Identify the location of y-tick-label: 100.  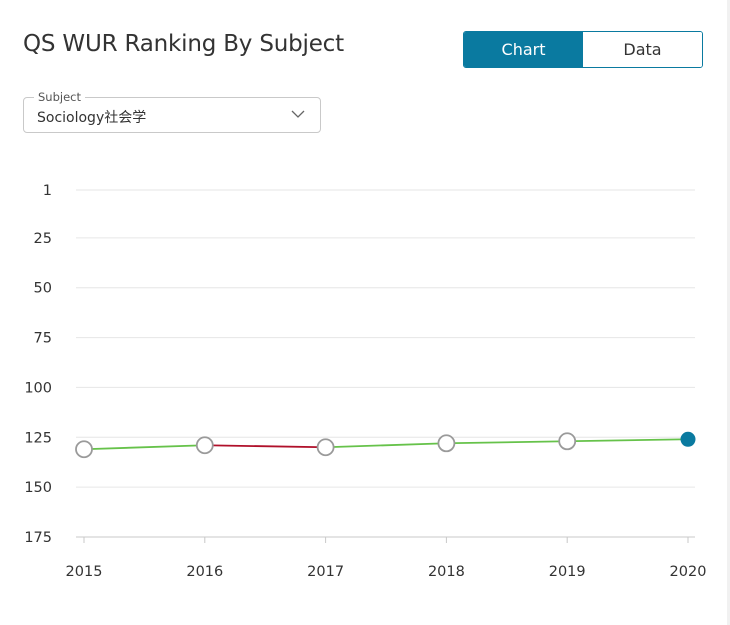
(38, 388).